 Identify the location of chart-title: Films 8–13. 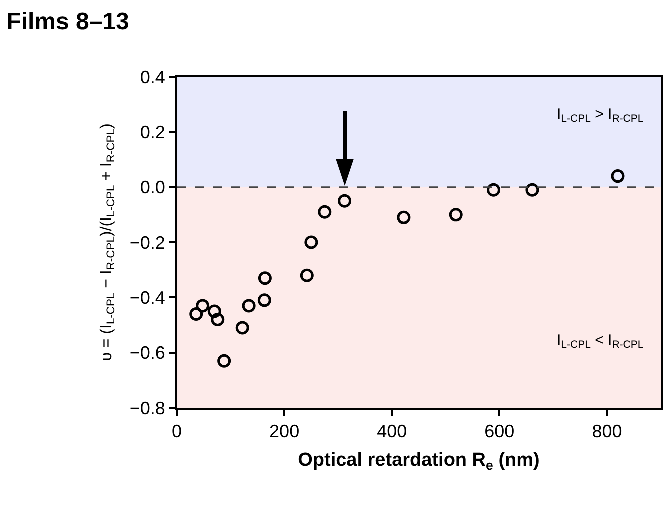
(68, 22).